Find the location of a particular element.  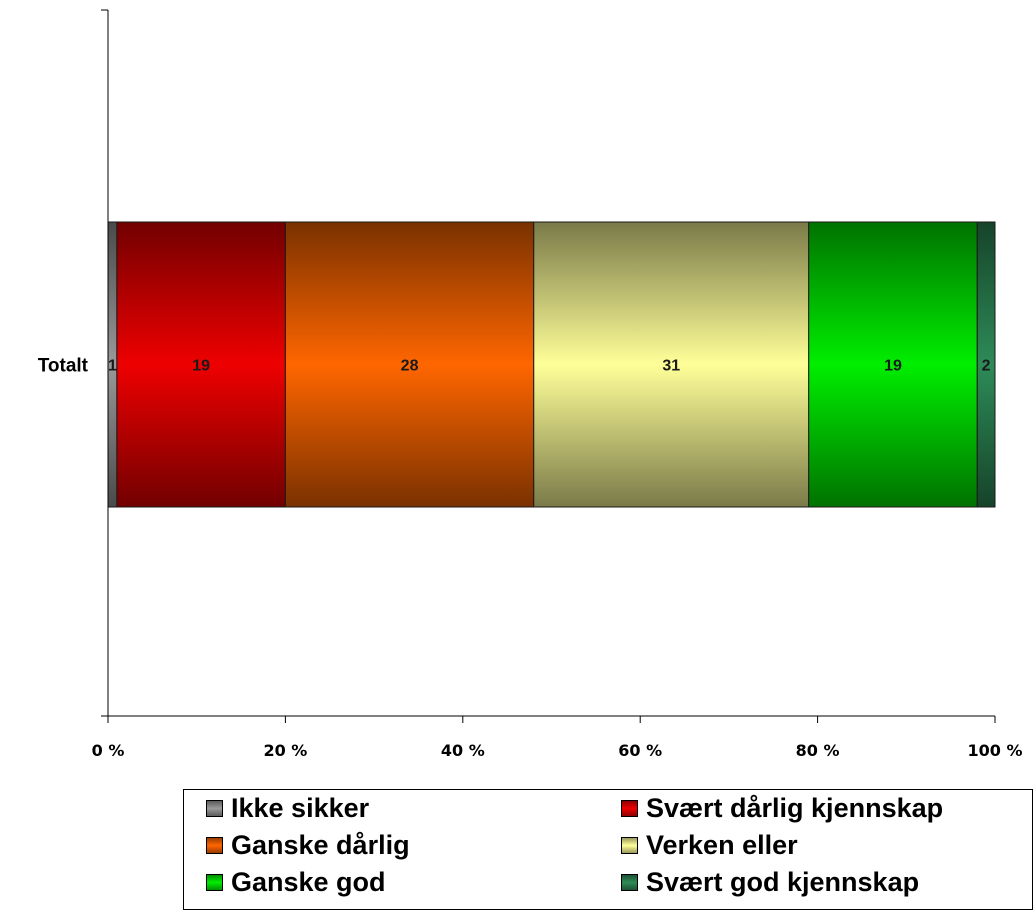

legend-item: Svært dårlig kjennskap is located at coordinates (782, 808).